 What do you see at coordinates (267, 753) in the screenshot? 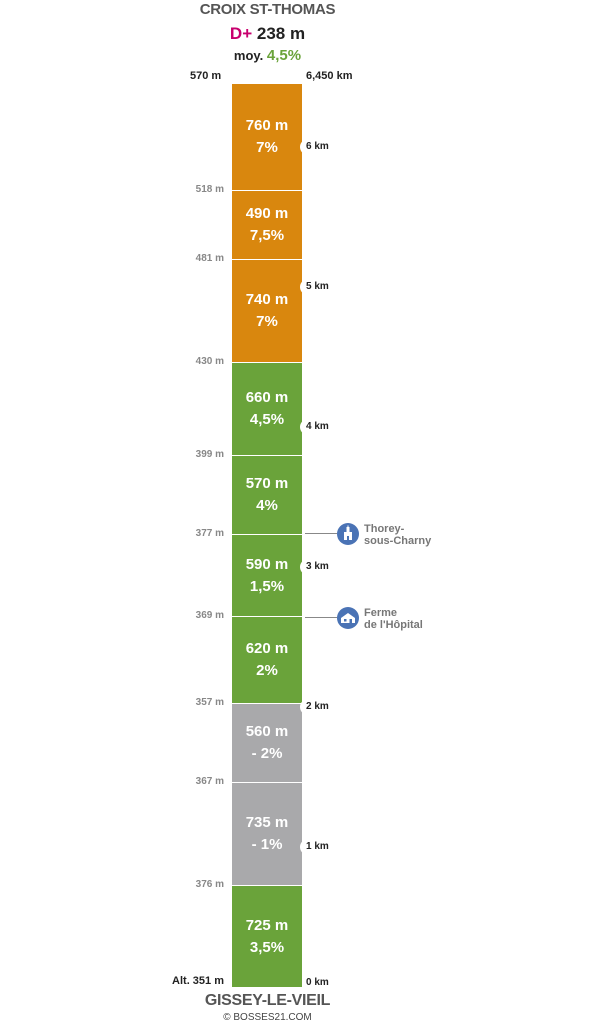
I see `segment-grade: - 2%` at bounding box center [267, 753].